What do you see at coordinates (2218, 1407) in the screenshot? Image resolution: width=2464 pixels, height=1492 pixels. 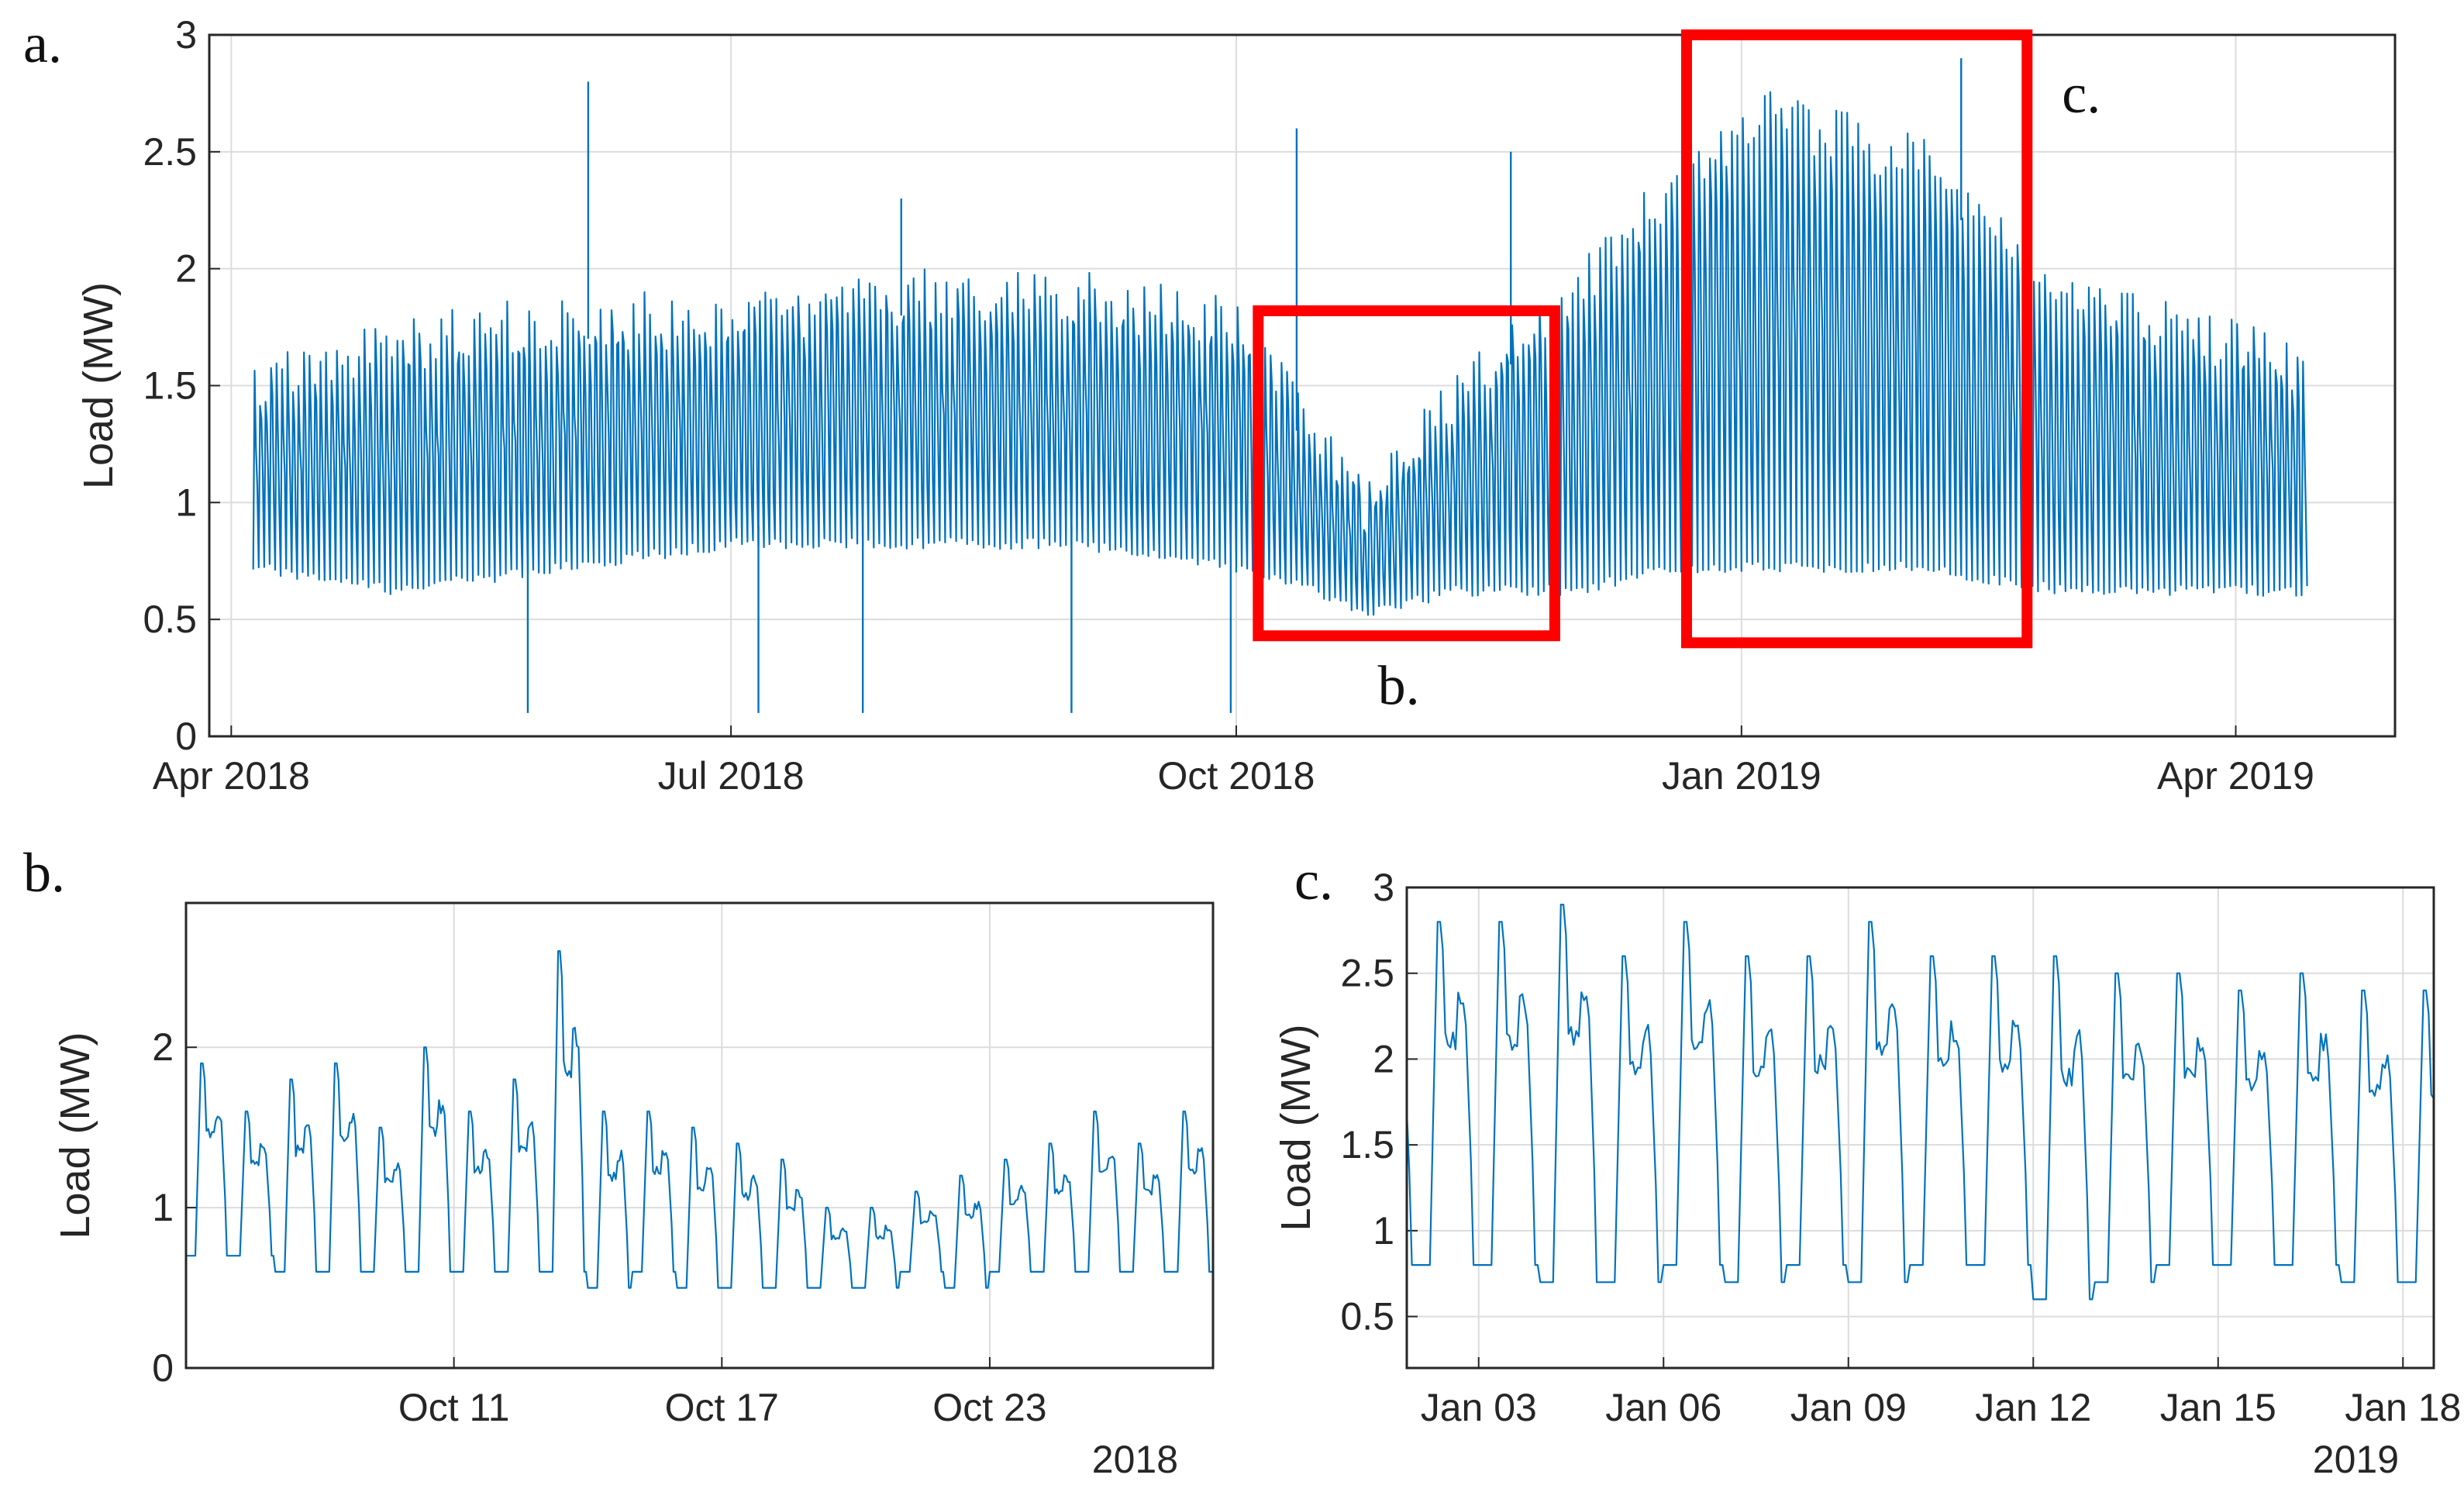 I see `chart-c-xtick-label: Jan 15` at bounding box center [2218, 1407].